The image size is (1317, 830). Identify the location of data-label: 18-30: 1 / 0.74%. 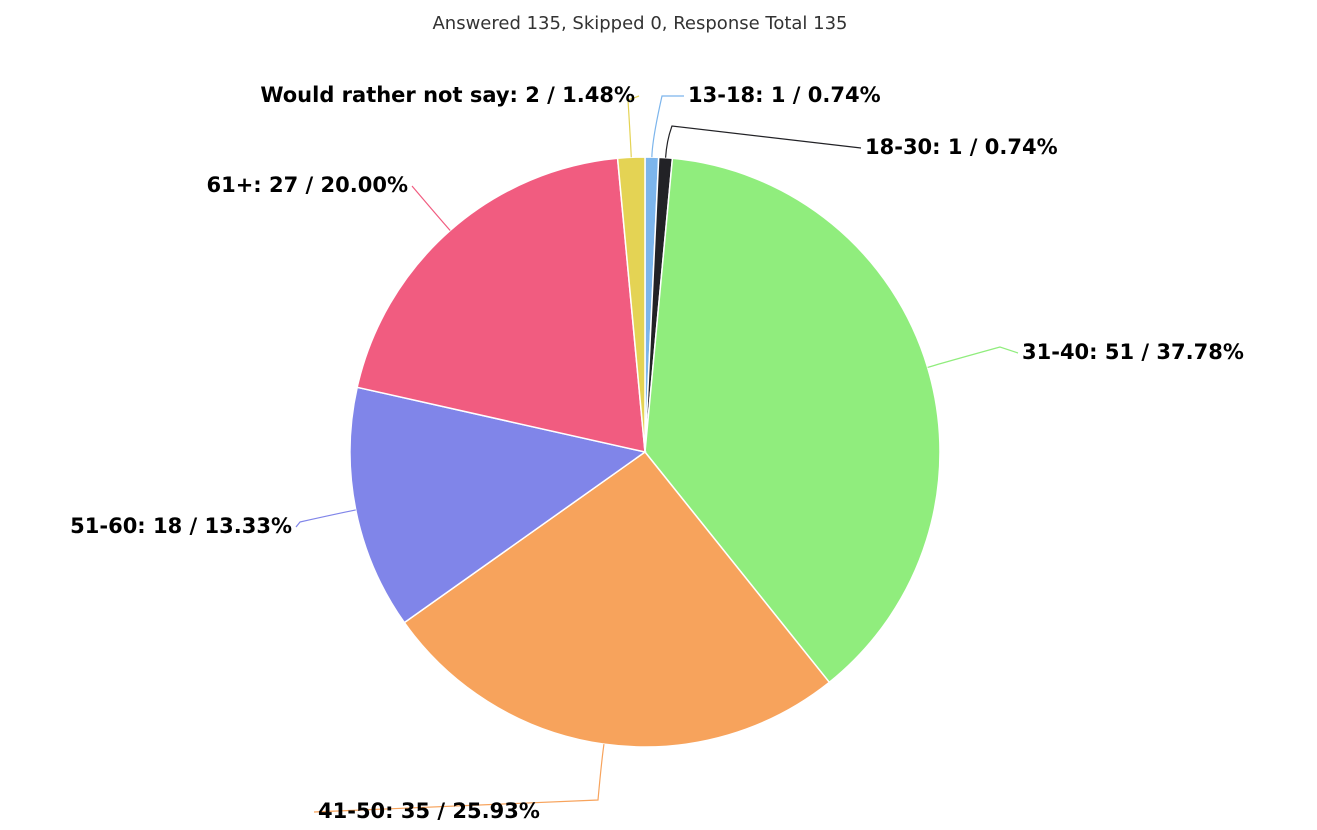
(961, 147).